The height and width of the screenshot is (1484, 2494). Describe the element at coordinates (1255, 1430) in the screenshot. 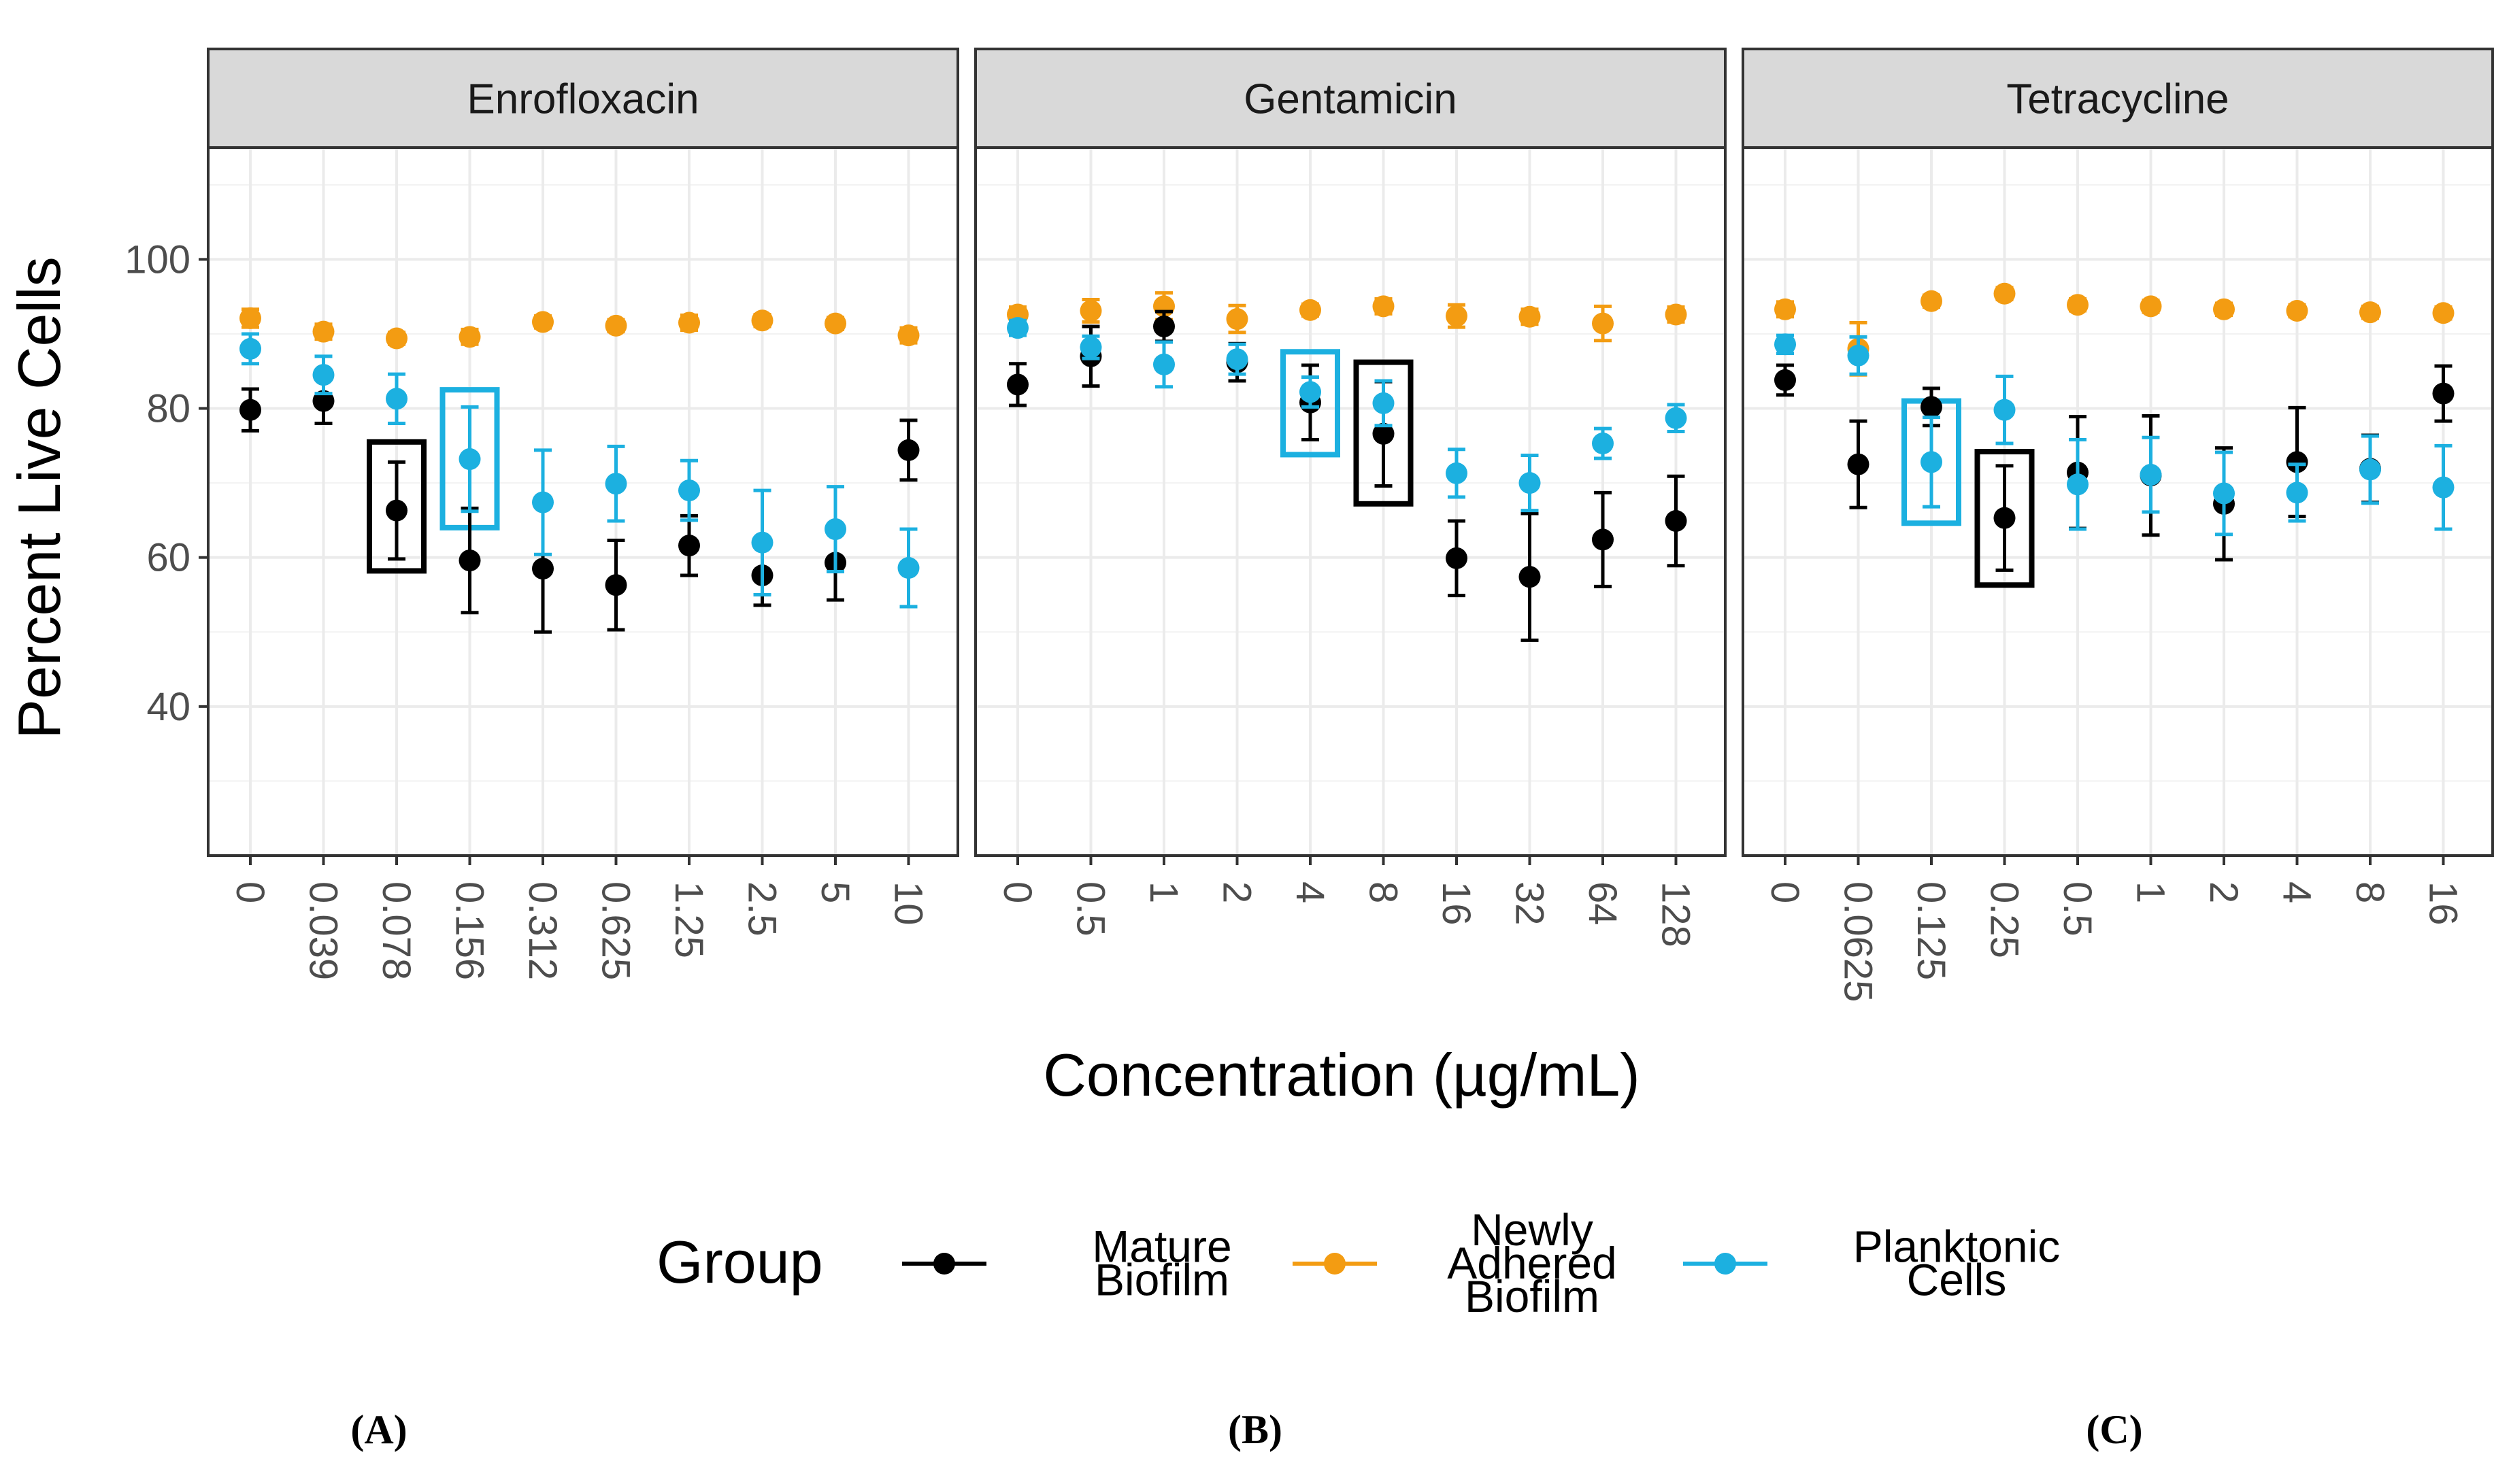

I see `panel-letter: (B)` at that location.